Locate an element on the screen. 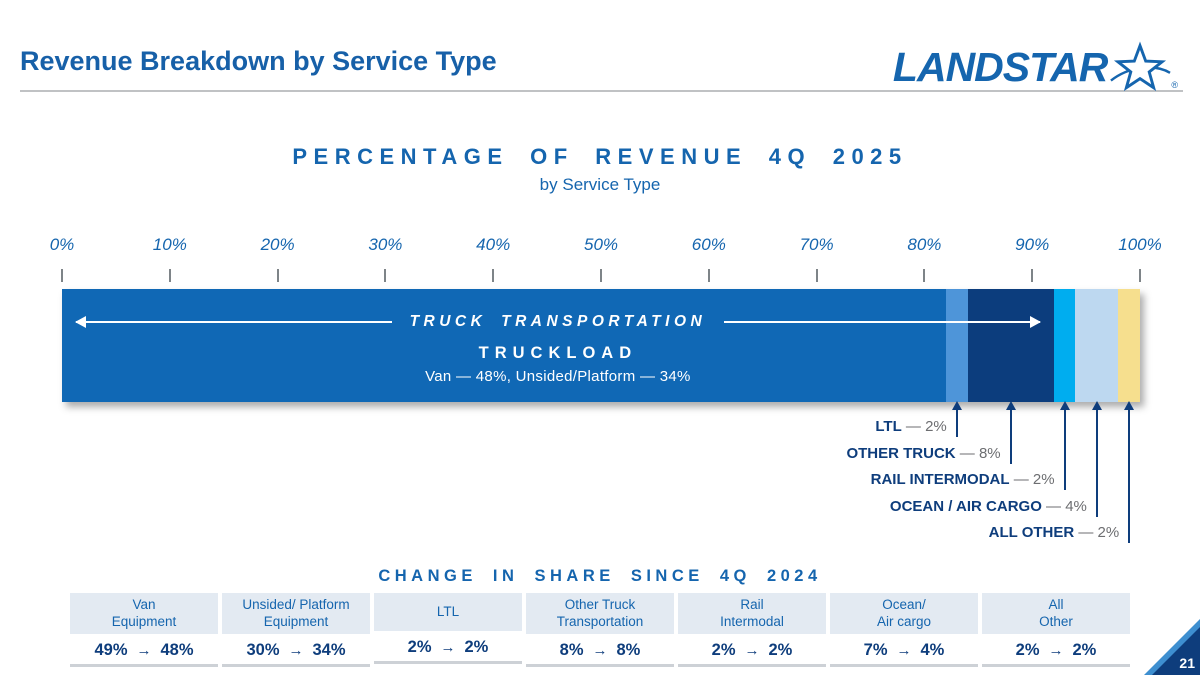 This screenshot has width=1200, height=675. left-arrow-line is located at coordinates (233, 321).